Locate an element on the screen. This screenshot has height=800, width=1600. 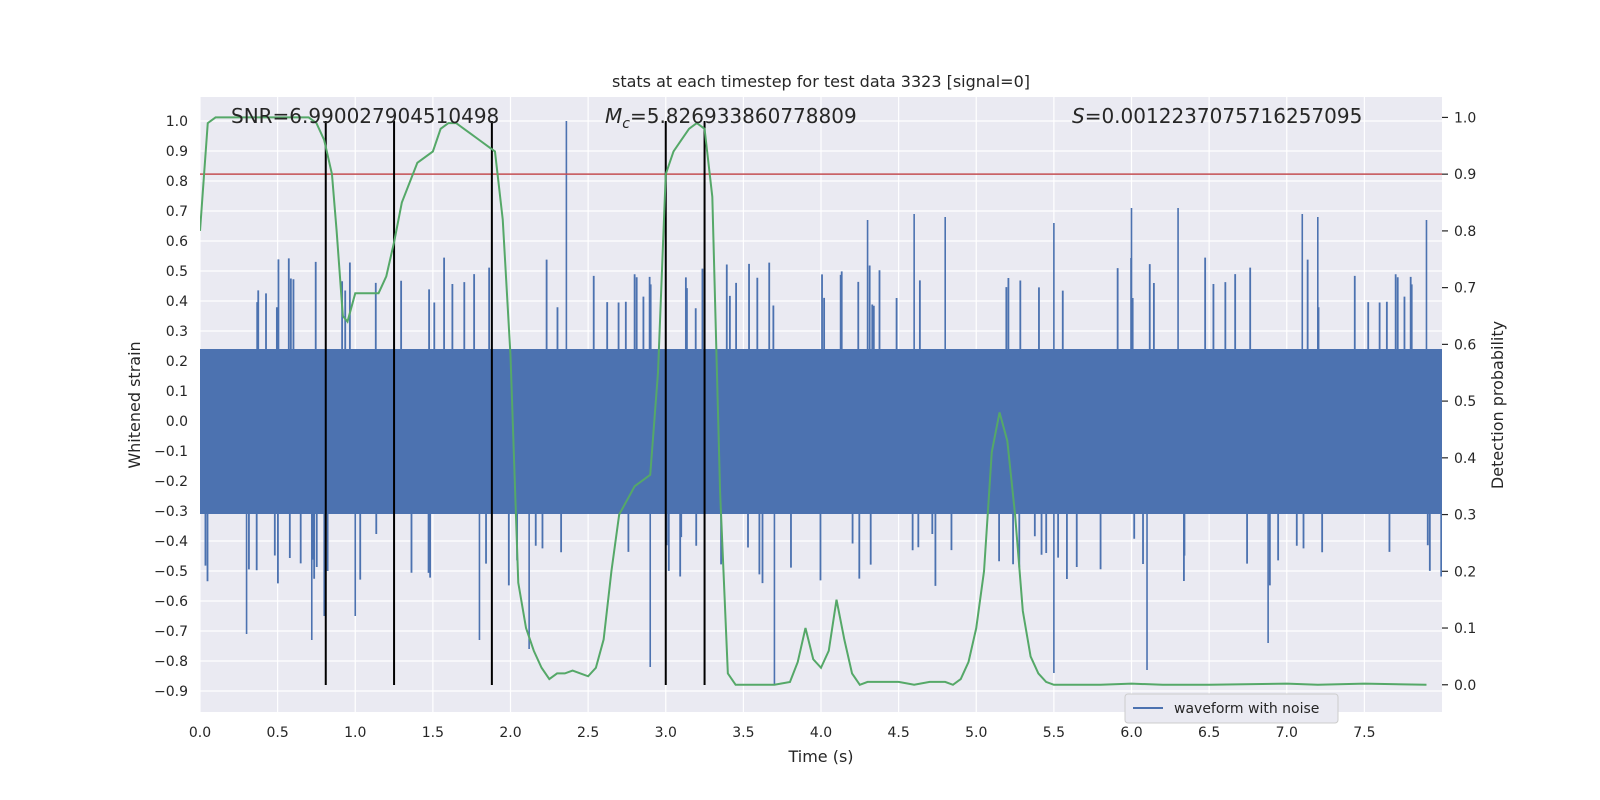
left-tick-label: −0.2 is located at coordinates (171, 482).